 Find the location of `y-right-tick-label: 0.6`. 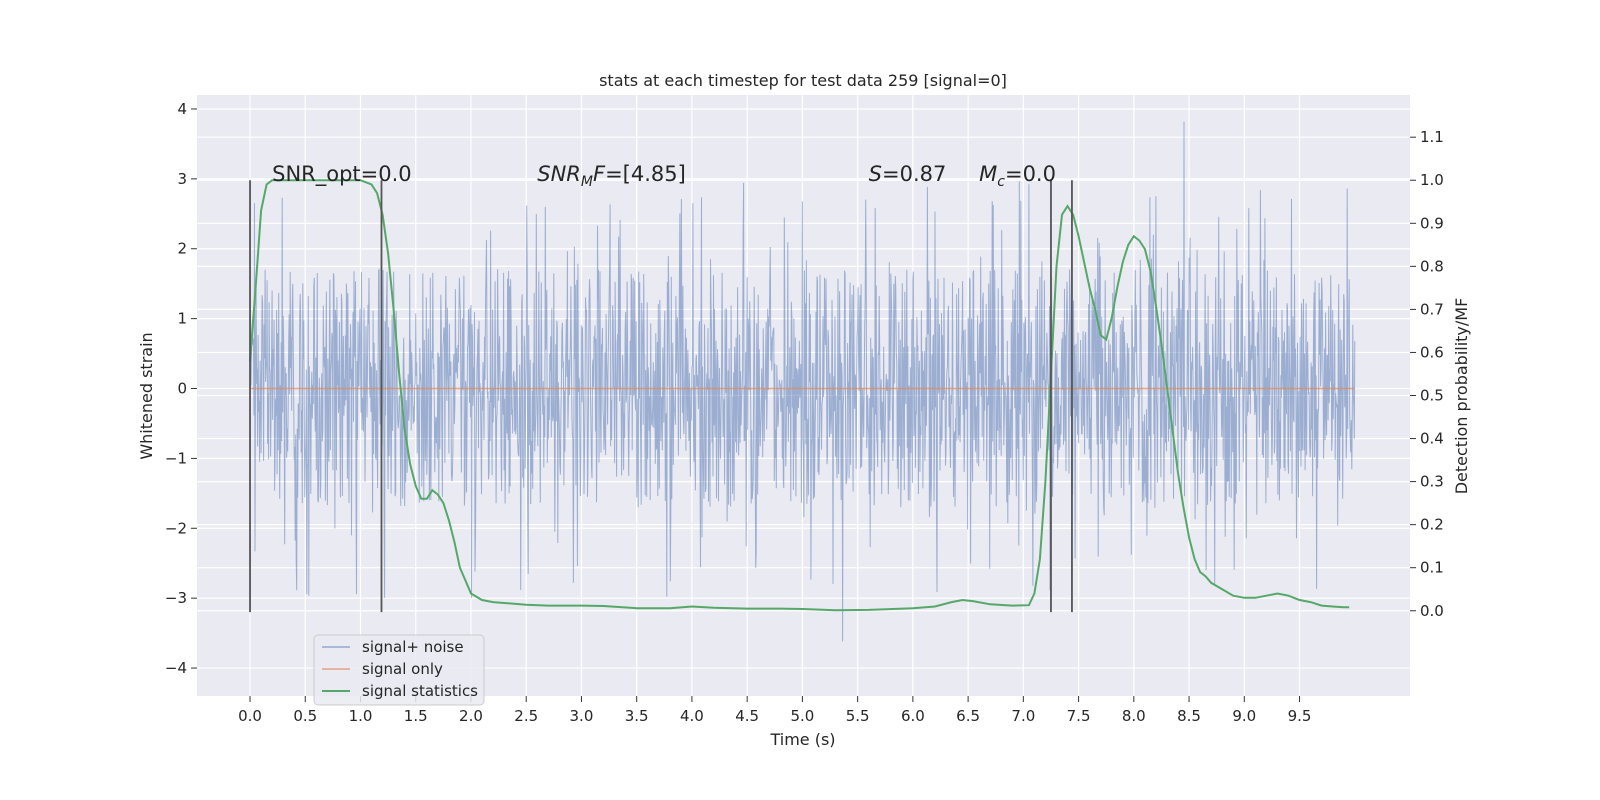

y-right-tick-label: 0.6 is located at coordinates (1432, 352).